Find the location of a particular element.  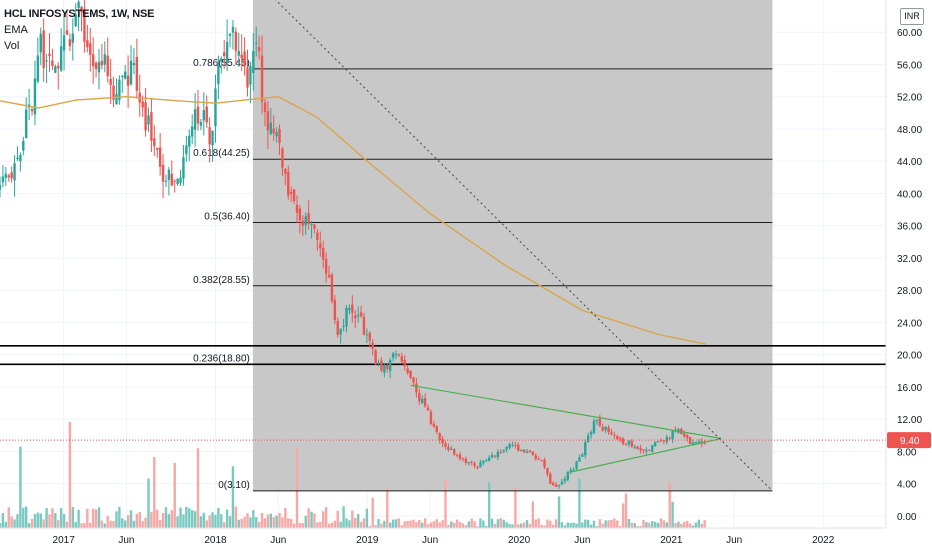

price-tick-label: 40.00 is located at coordinates (909, 194).